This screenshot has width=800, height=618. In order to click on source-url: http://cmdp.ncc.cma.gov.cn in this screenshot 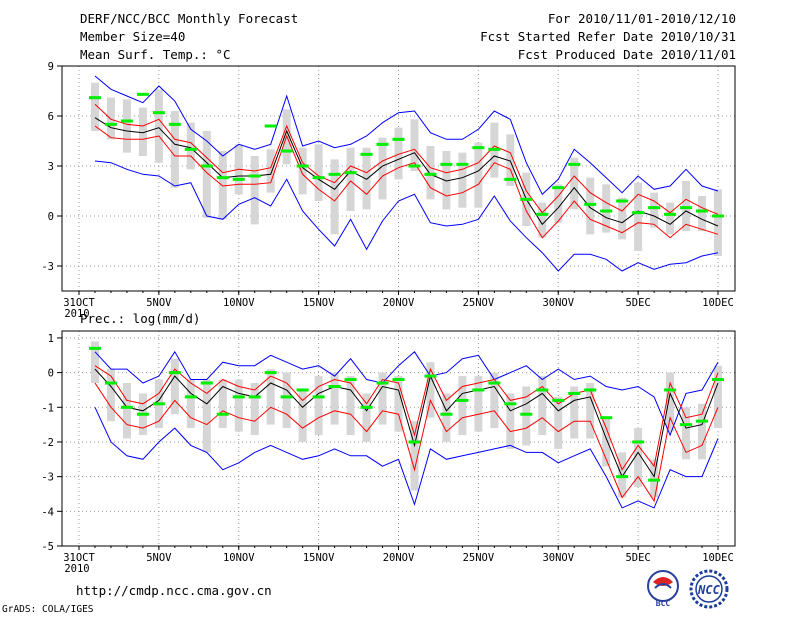, I will do `click(174, 590)`.